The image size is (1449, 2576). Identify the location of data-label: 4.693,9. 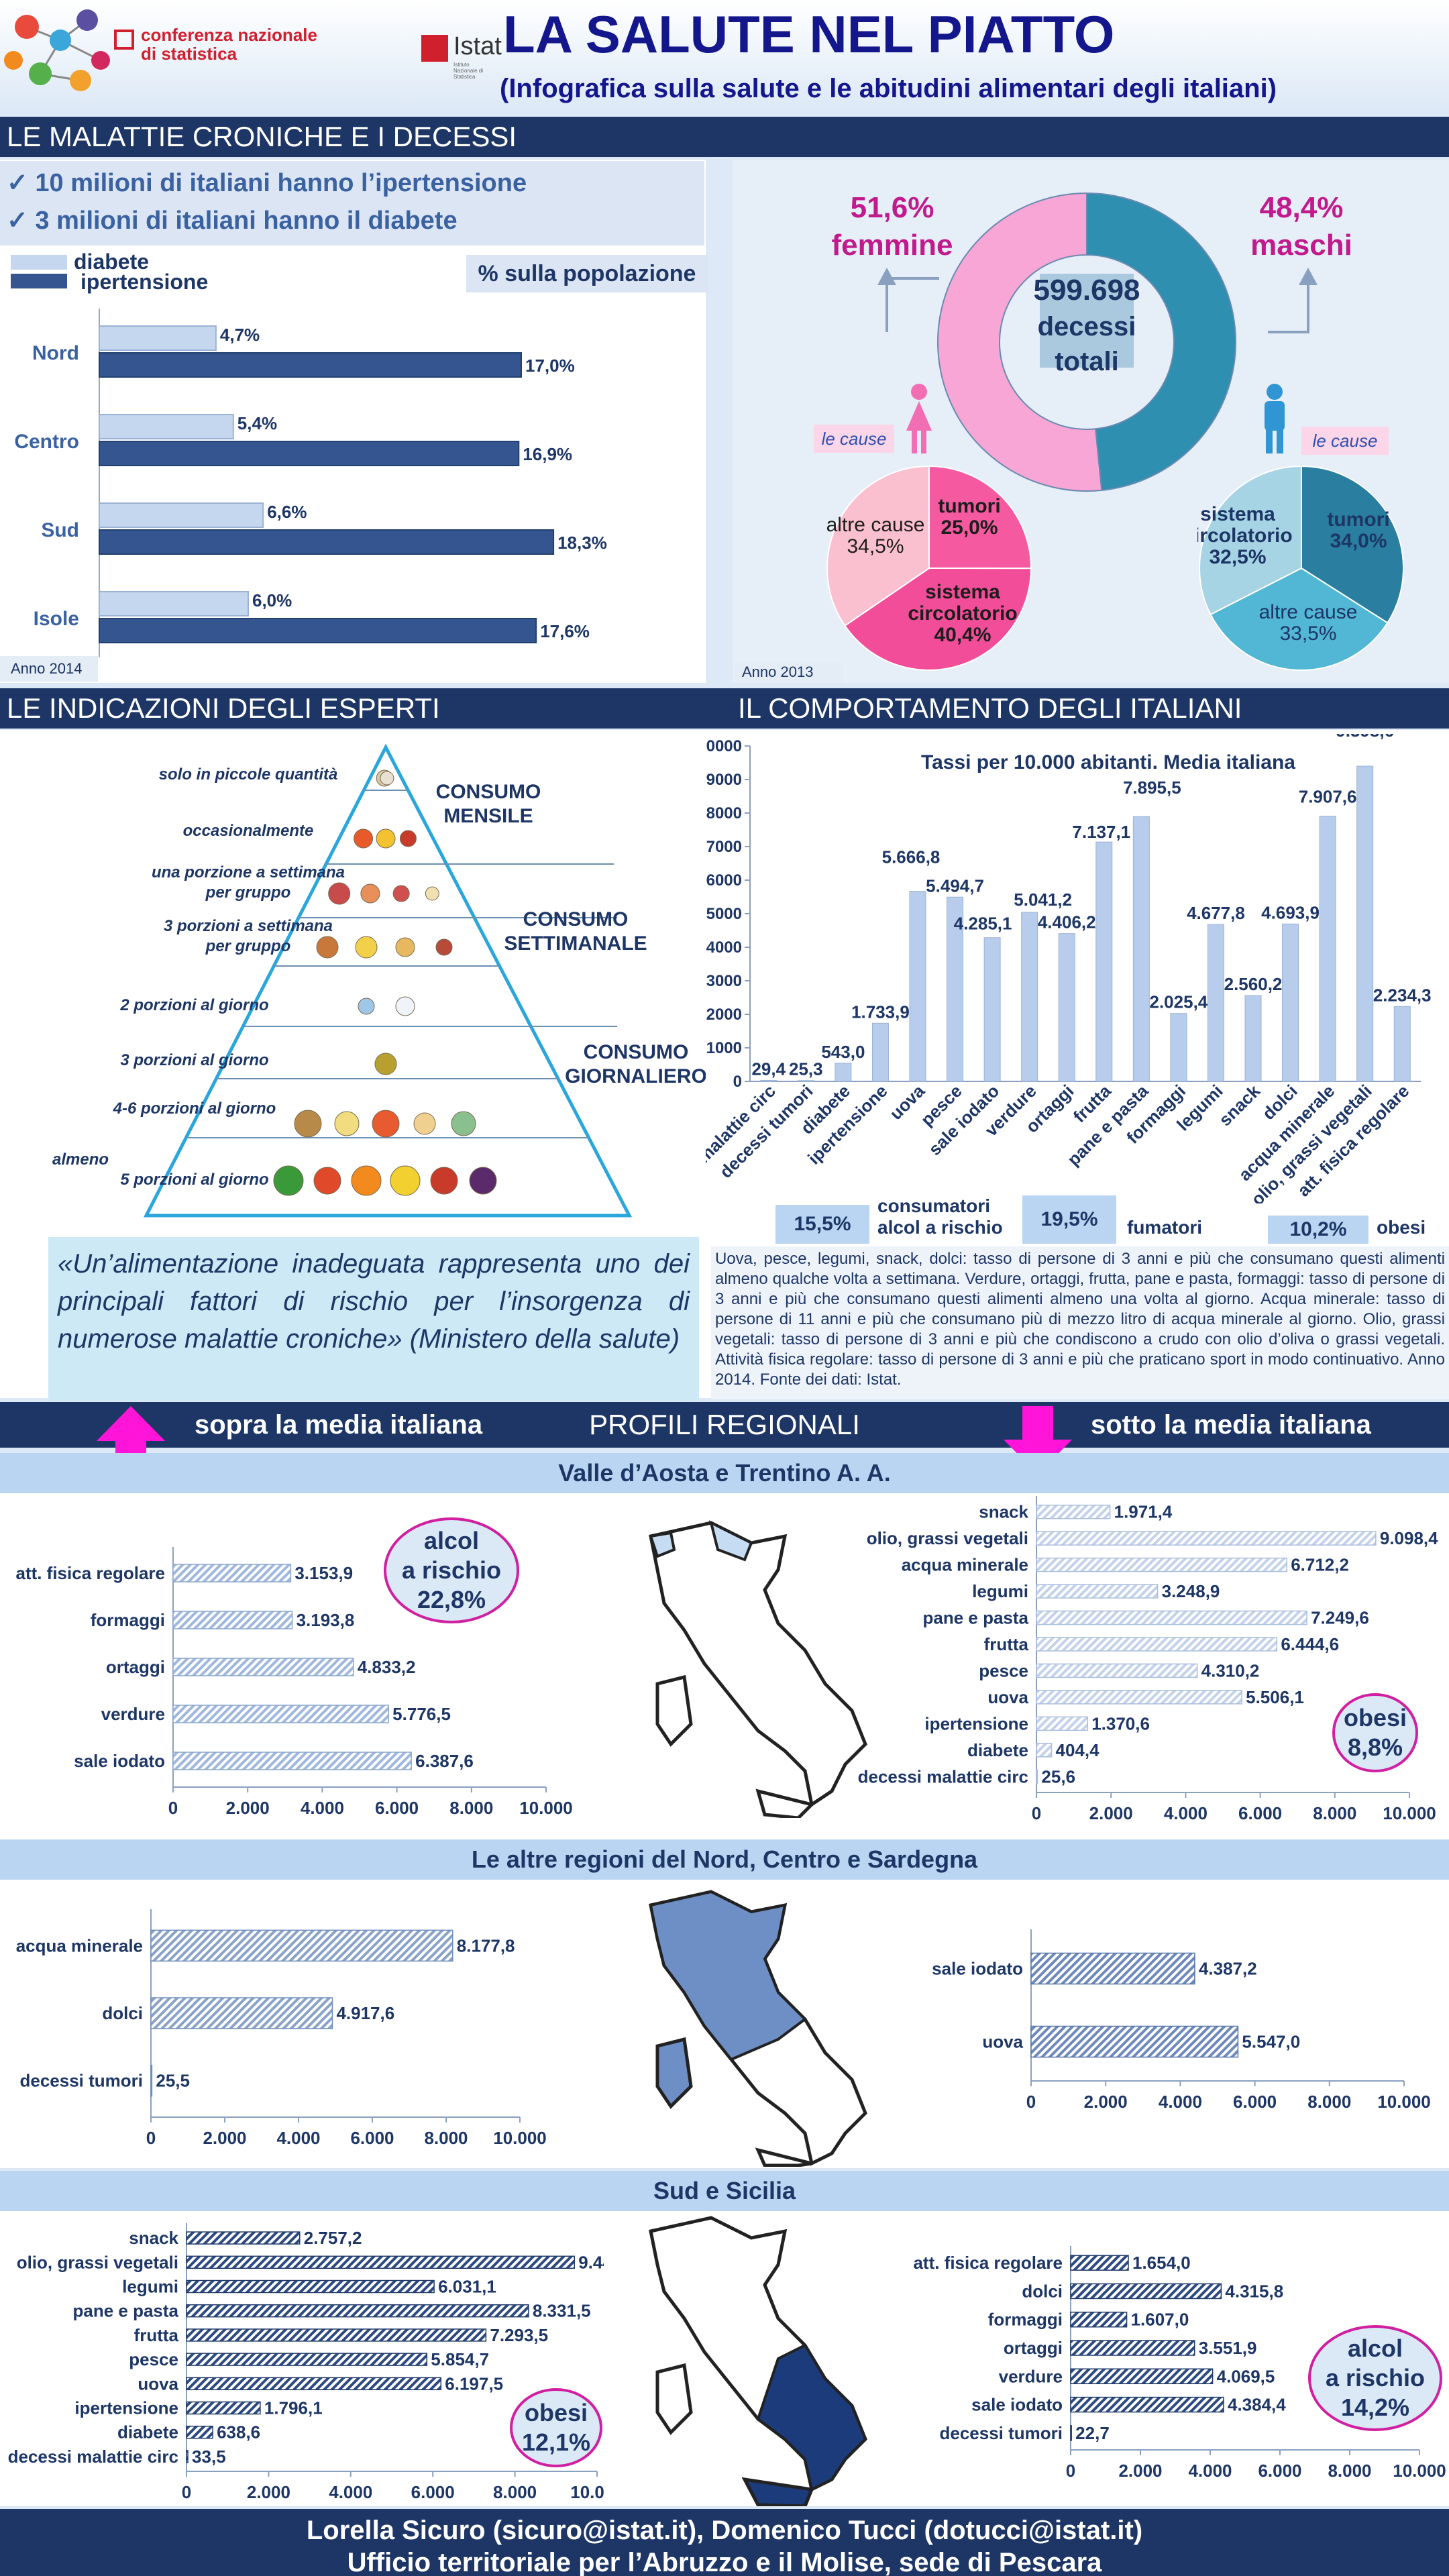
(1290, 912).